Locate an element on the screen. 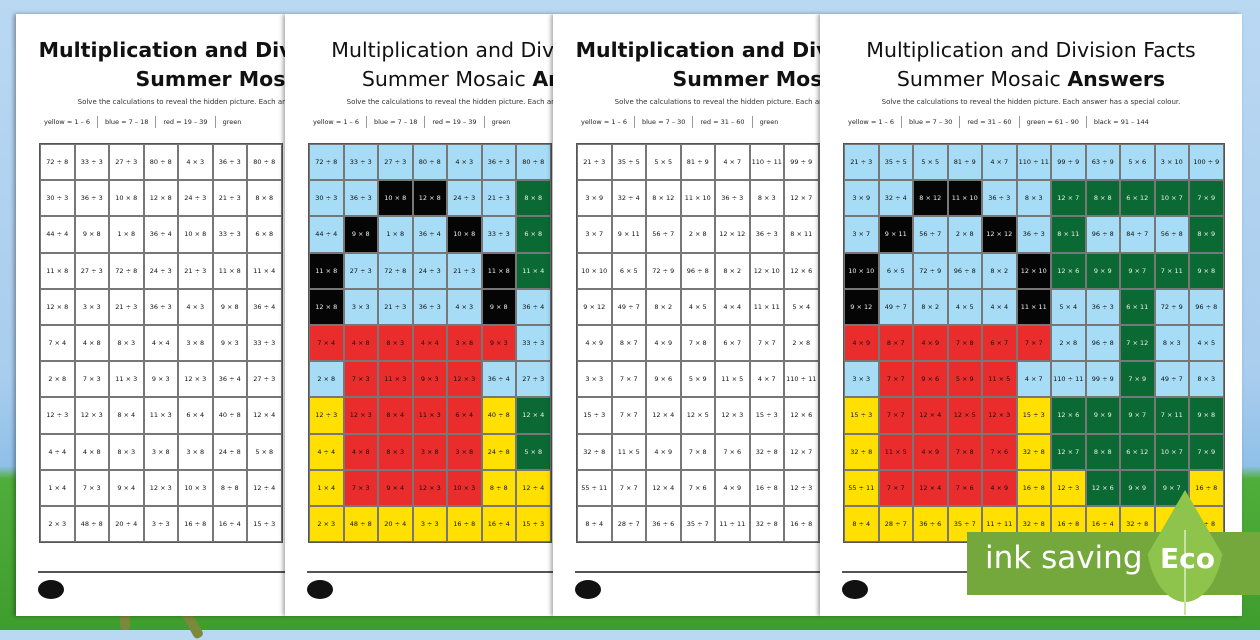  mosaic-cell: 36 ÷ 4 is located at coordinates (264, 306).